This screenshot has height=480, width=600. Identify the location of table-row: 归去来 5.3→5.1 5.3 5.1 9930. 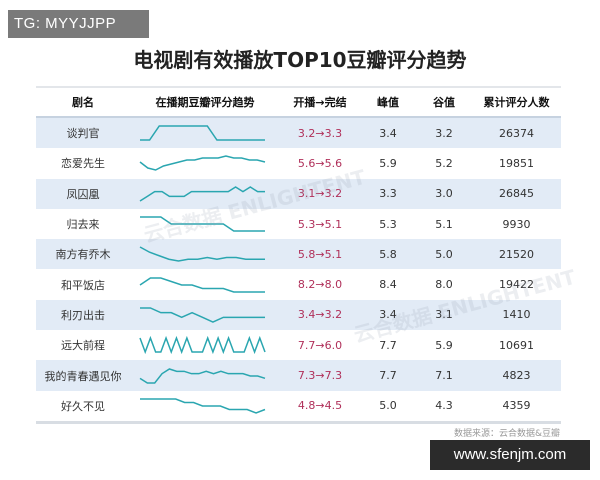
(298, 224).